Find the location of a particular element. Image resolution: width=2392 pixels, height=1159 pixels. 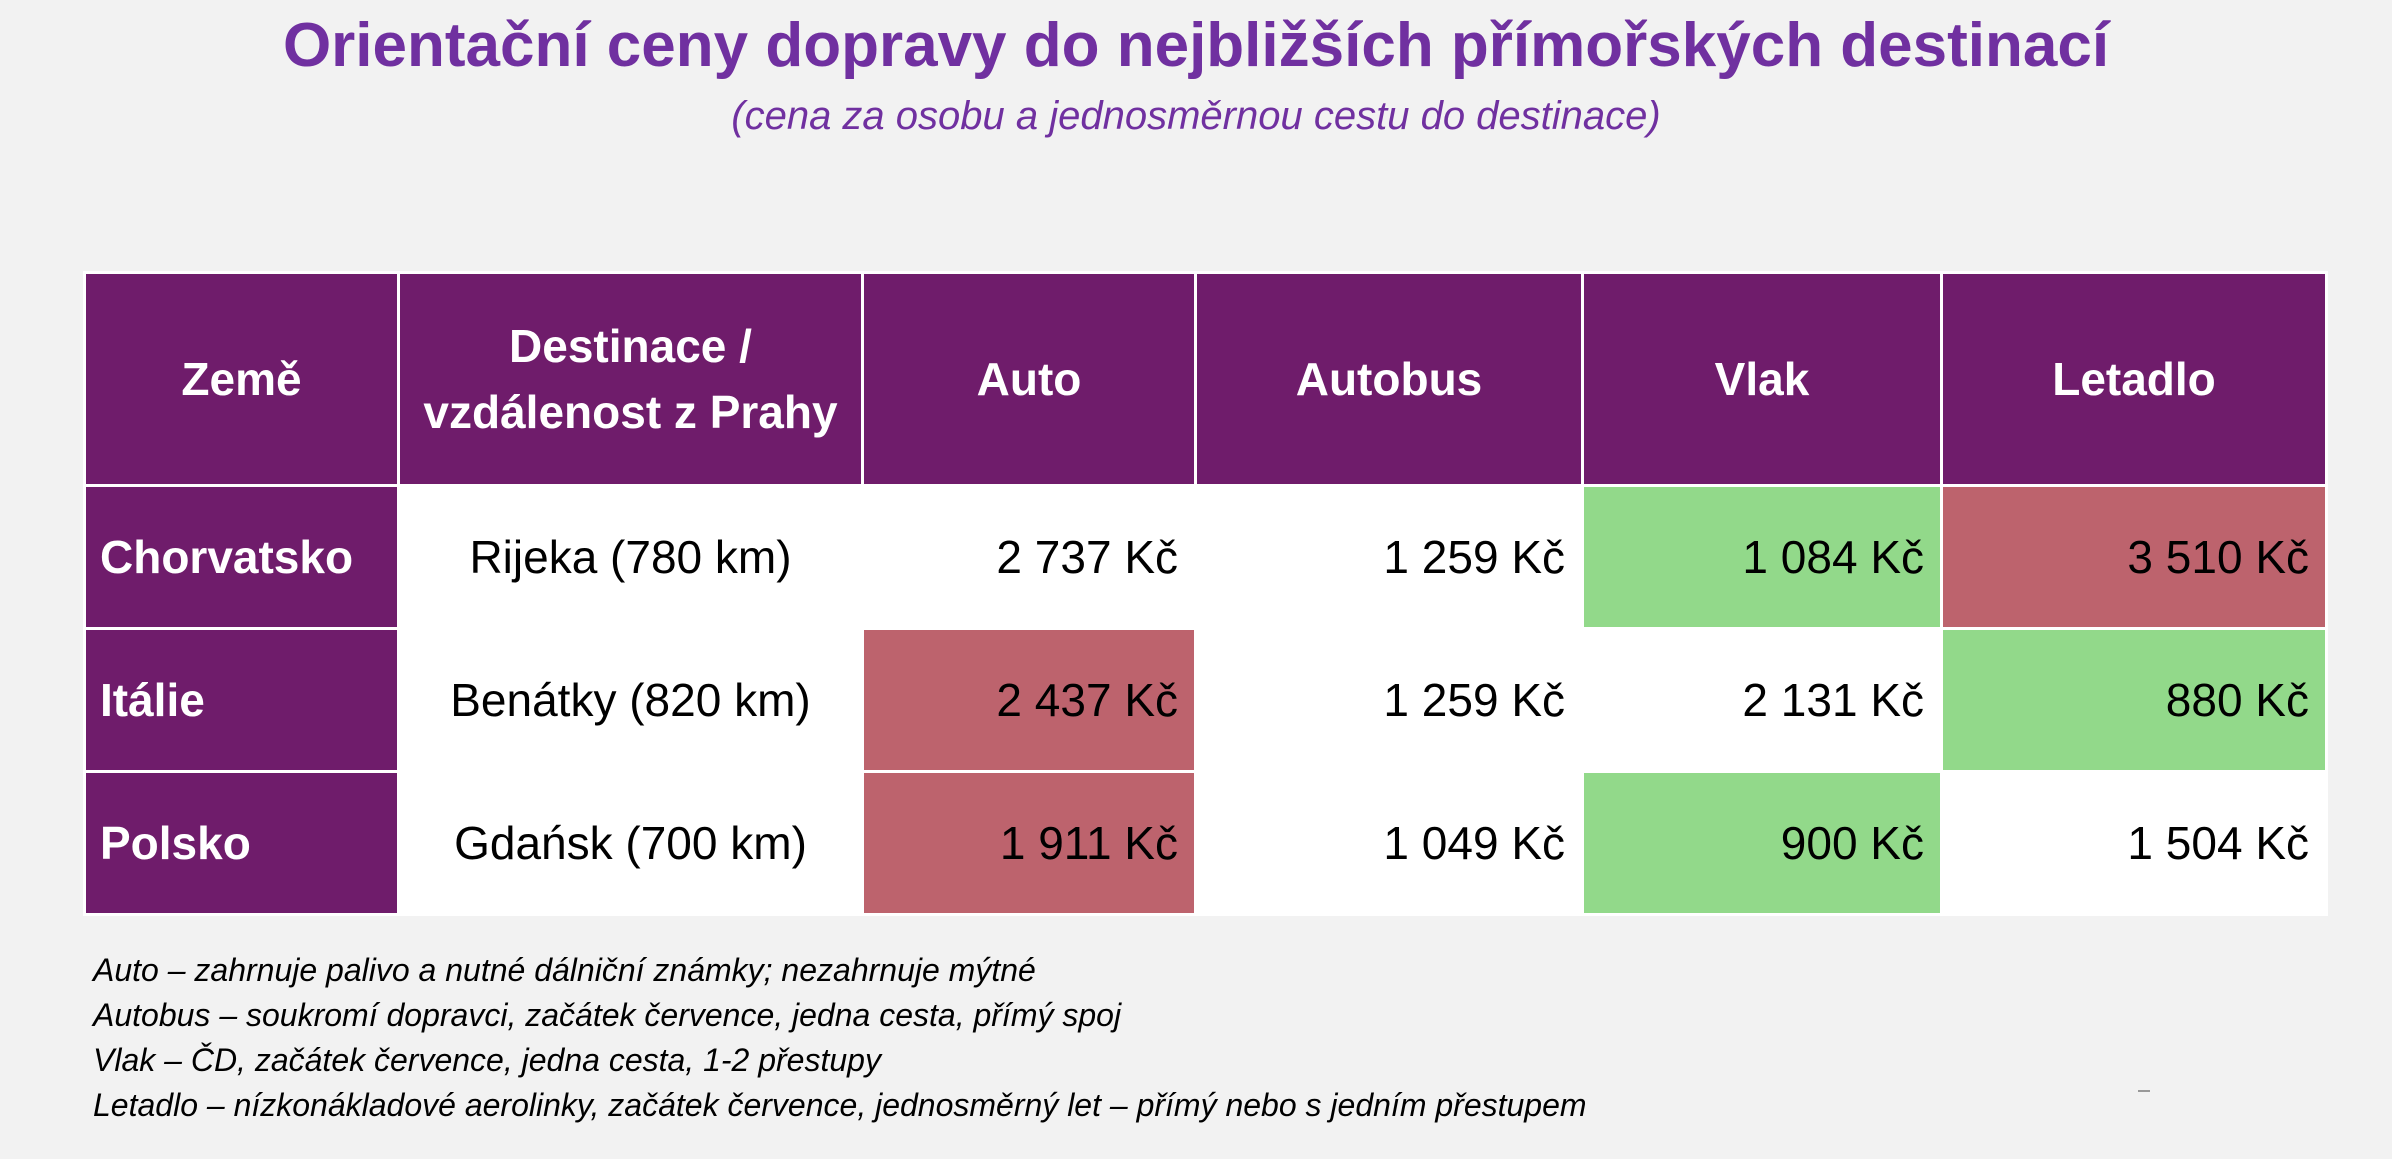

train-price-cell-cheapest: 900 Kč is located at coordinates (1762, 843).